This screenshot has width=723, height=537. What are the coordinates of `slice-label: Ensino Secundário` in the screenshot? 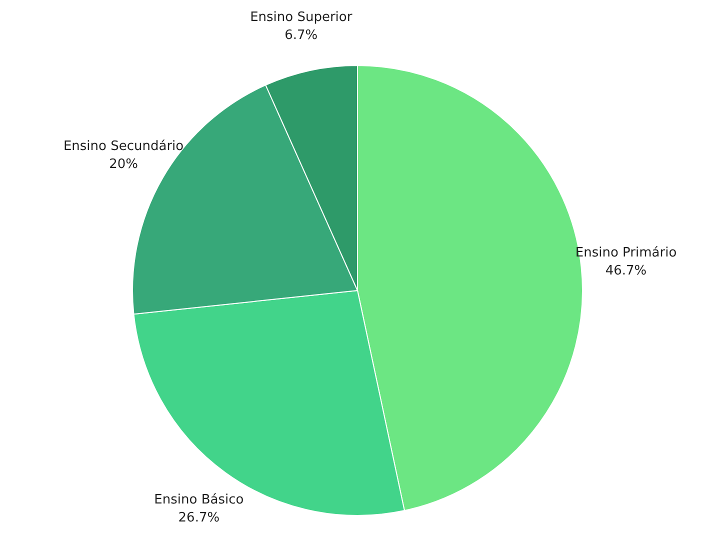 It's located at (123, 146).